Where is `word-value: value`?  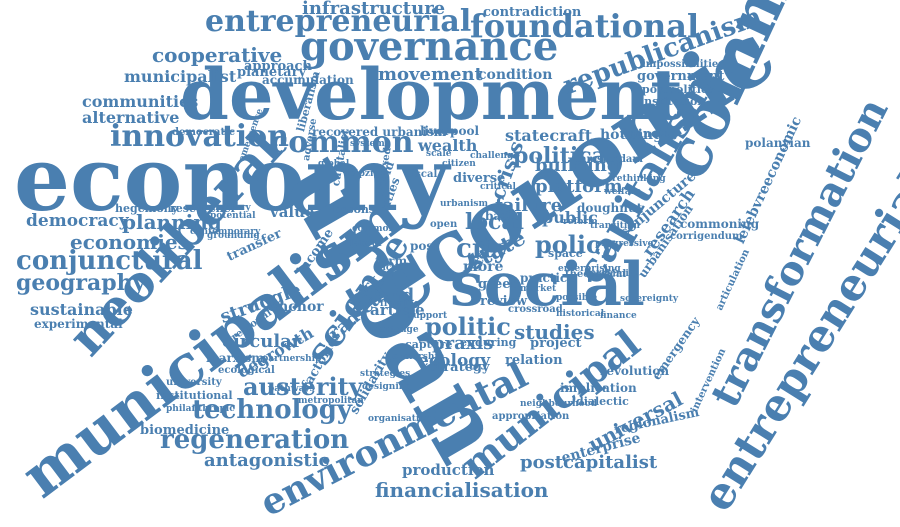
word-value: value is located at coordinates (292, 212).